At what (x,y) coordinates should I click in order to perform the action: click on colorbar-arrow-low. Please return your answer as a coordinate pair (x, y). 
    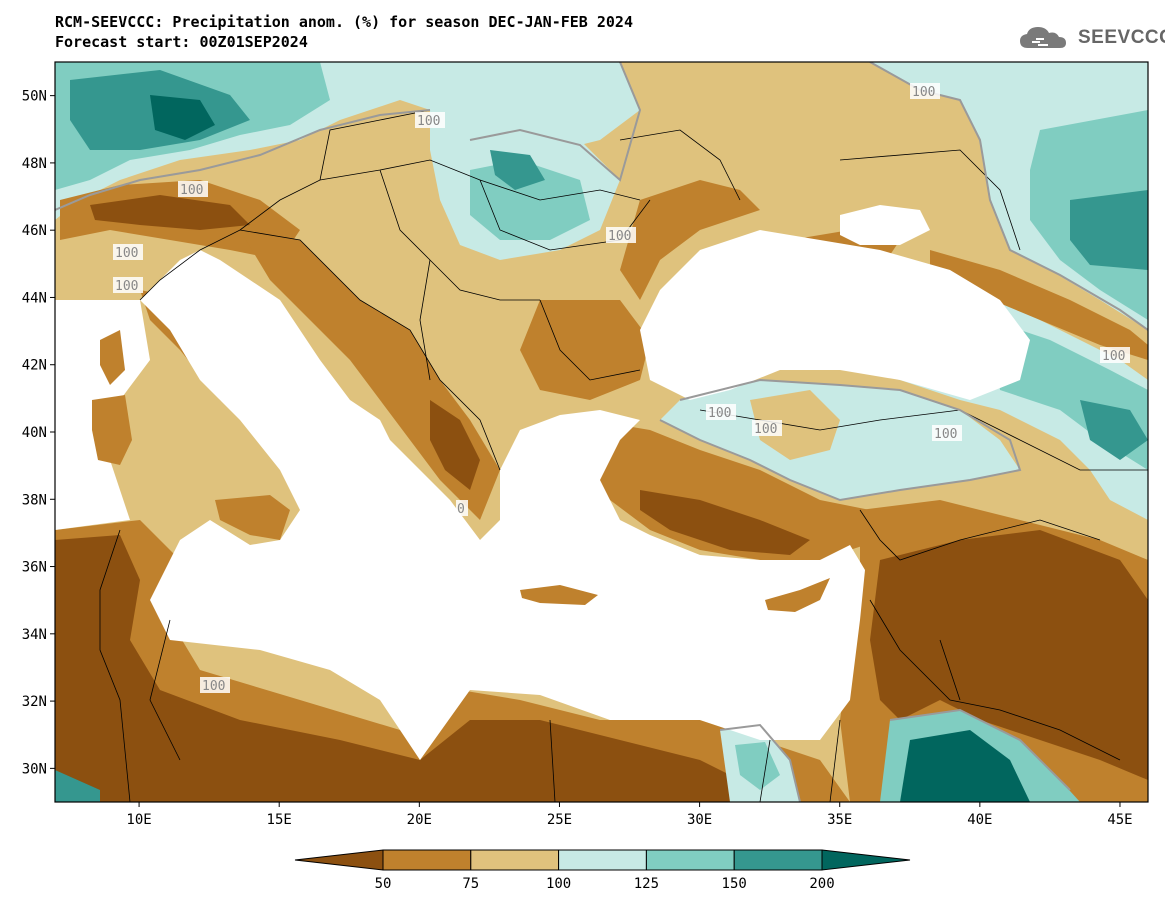
    Looking at the image, I should click on (339, 860).